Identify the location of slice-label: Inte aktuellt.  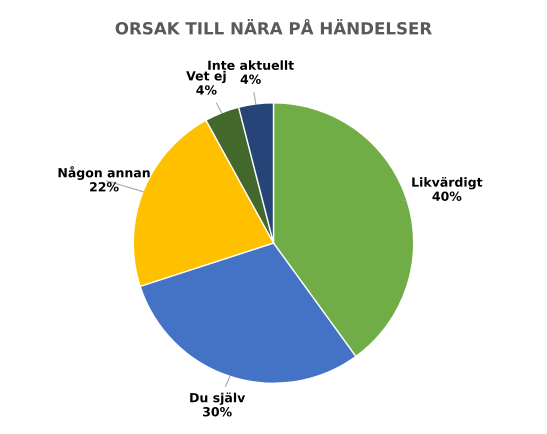
(251, 65).